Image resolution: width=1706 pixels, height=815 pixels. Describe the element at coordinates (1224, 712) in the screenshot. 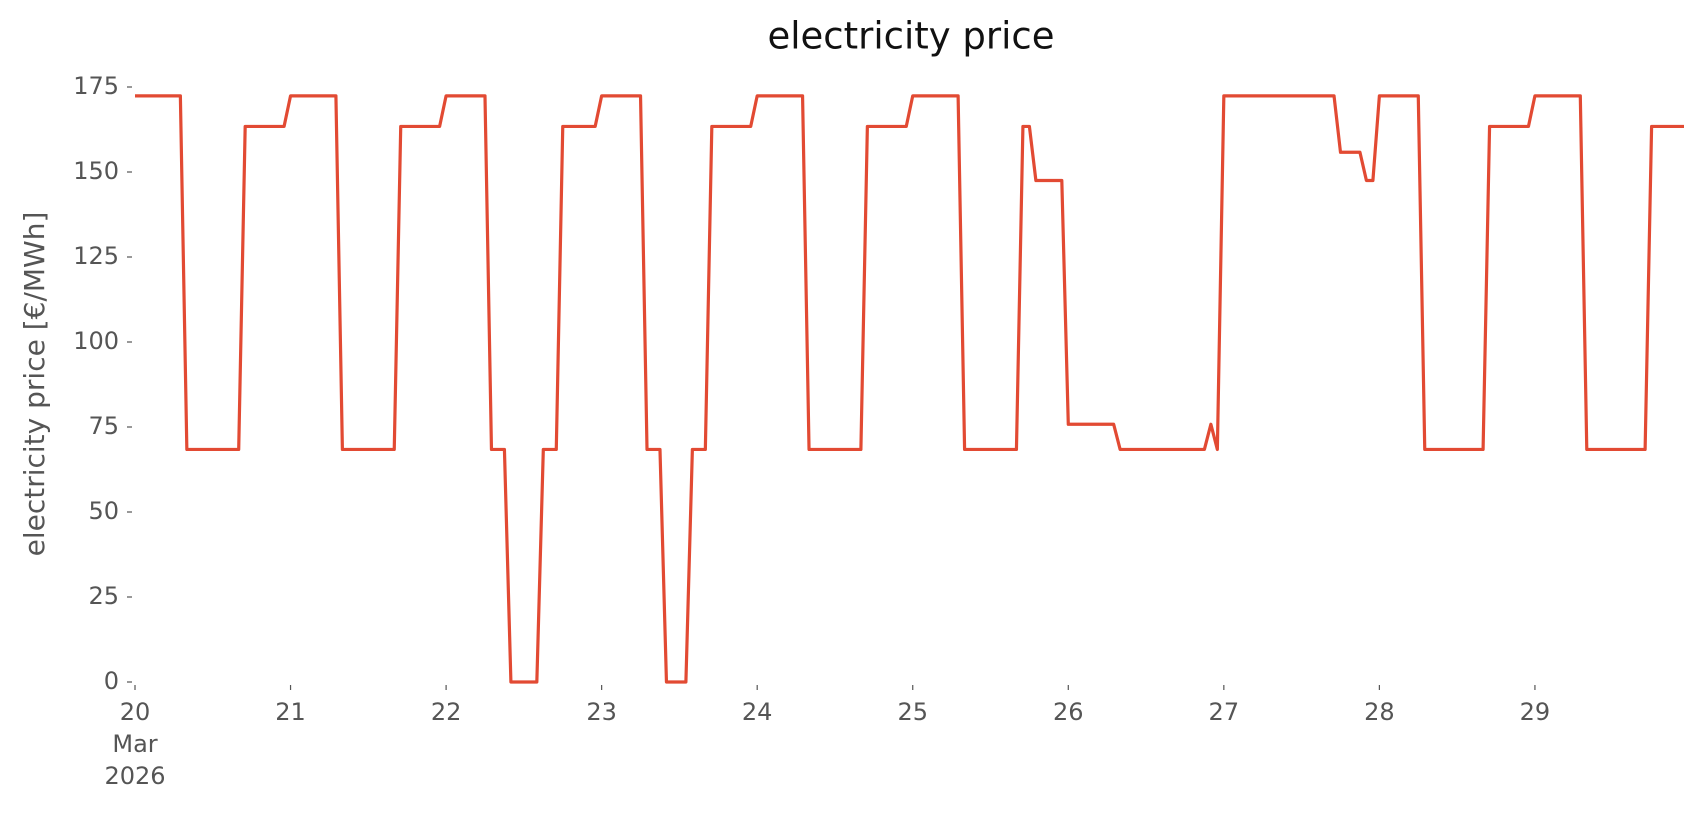

I see `x-tick-label: 27` at that location.